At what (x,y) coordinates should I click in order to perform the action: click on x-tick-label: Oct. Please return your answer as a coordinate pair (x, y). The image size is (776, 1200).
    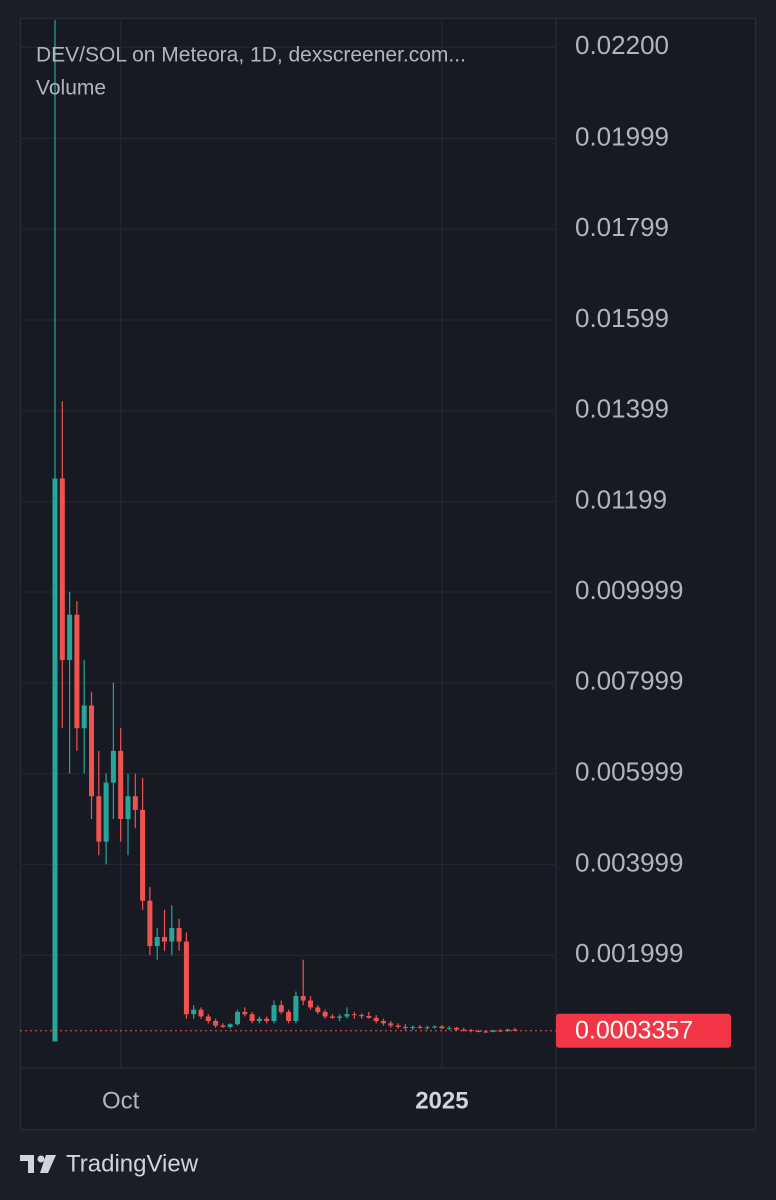
    Looking at the image, I should click on (121, 1100).